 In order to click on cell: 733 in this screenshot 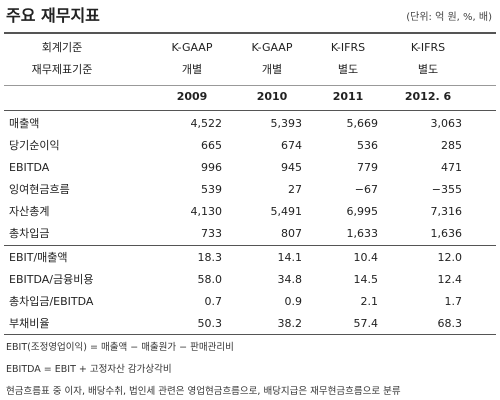, I will do `click(211, 233)`.